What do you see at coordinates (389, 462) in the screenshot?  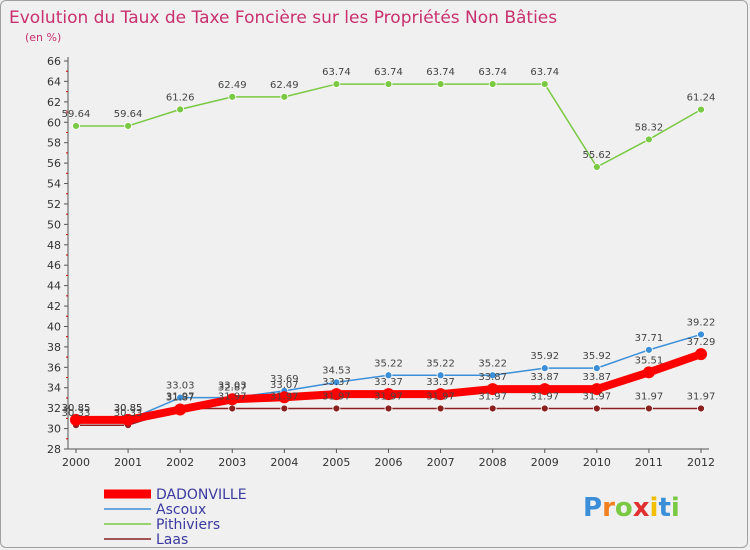 I see `x-tick-label: 2006` at bounding box center [389, 462].